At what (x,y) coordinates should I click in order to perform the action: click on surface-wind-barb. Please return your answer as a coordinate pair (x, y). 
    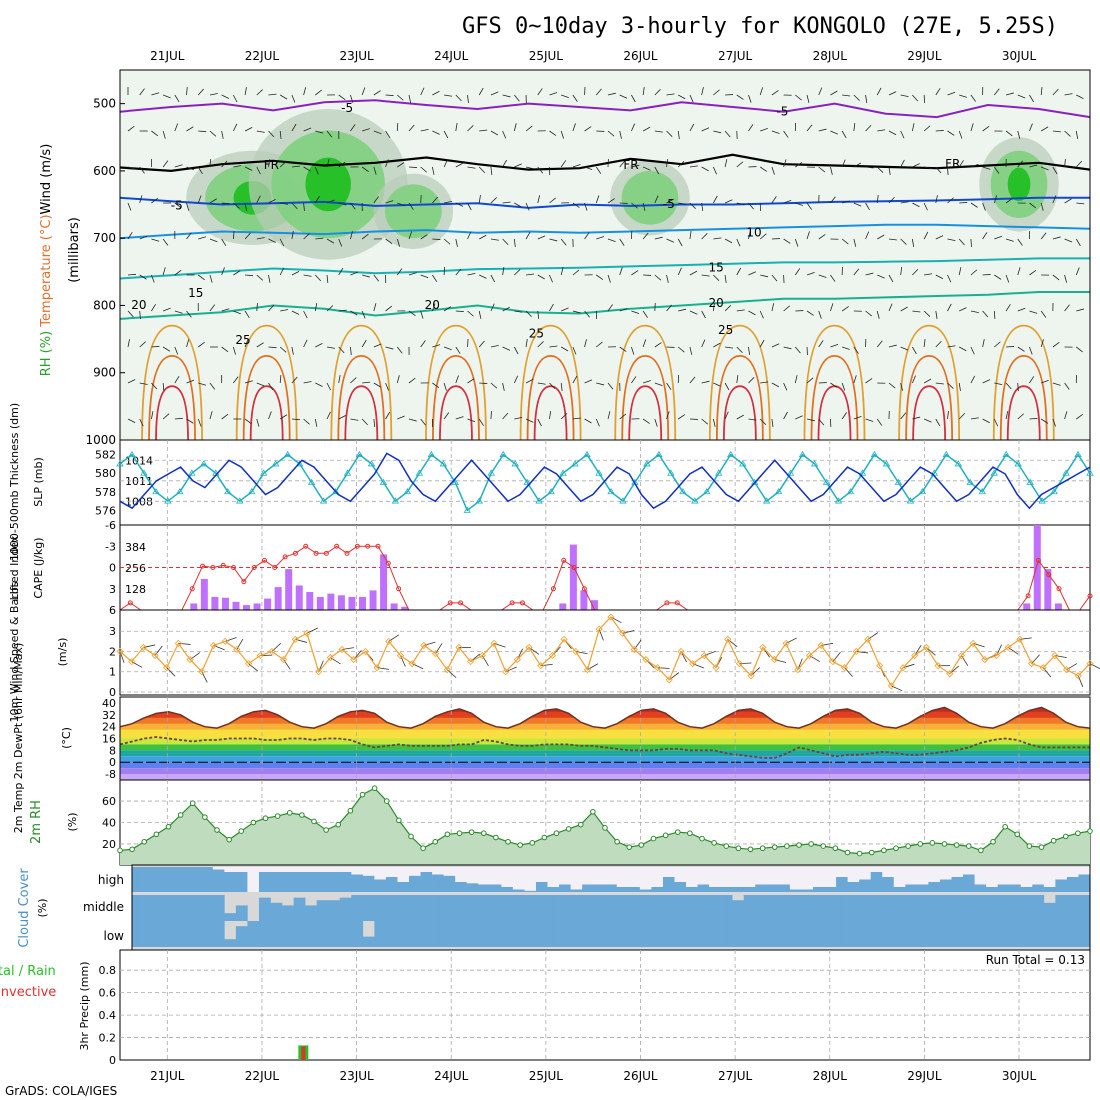
    Looking at the image, I should click on (231, 639).